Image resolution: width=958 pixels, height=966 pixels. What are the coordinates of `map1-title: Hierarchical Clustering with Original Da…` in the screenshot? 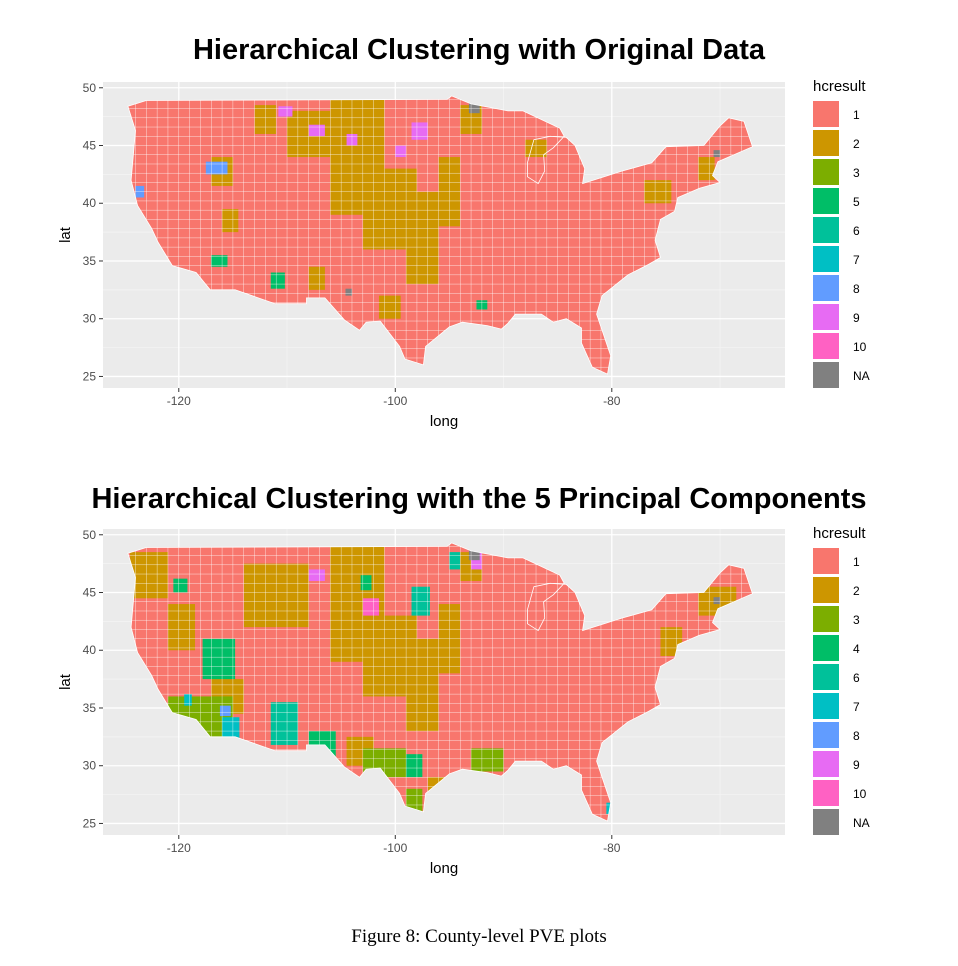 It's located at (479, 50).